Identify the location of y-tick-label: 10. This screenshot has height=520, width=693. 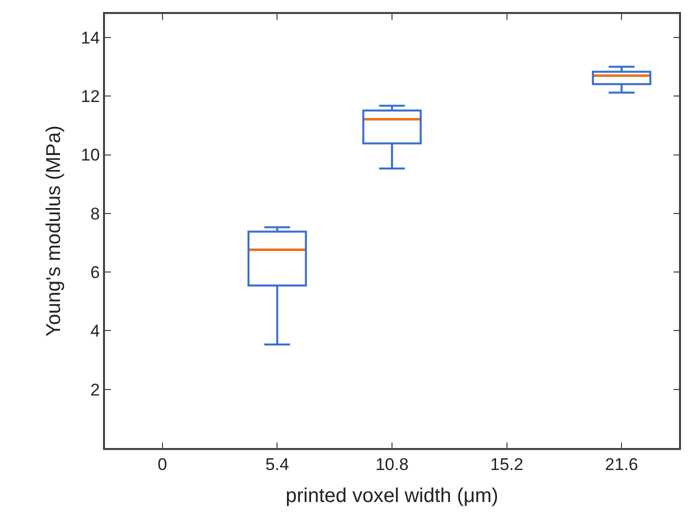
(90, 155).